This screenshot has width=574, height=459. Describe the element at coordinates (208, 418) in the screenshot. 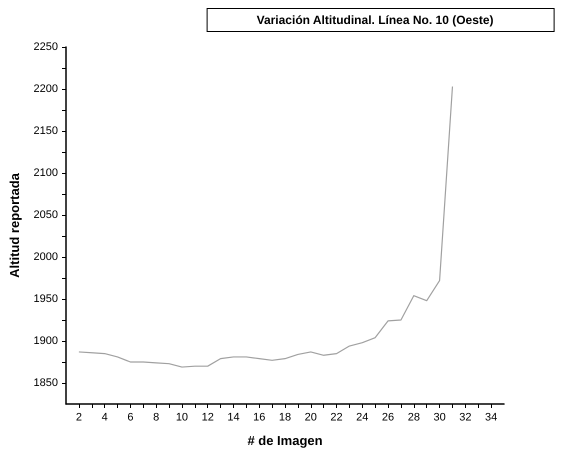

I see `x-tick-label: 12` at that location.